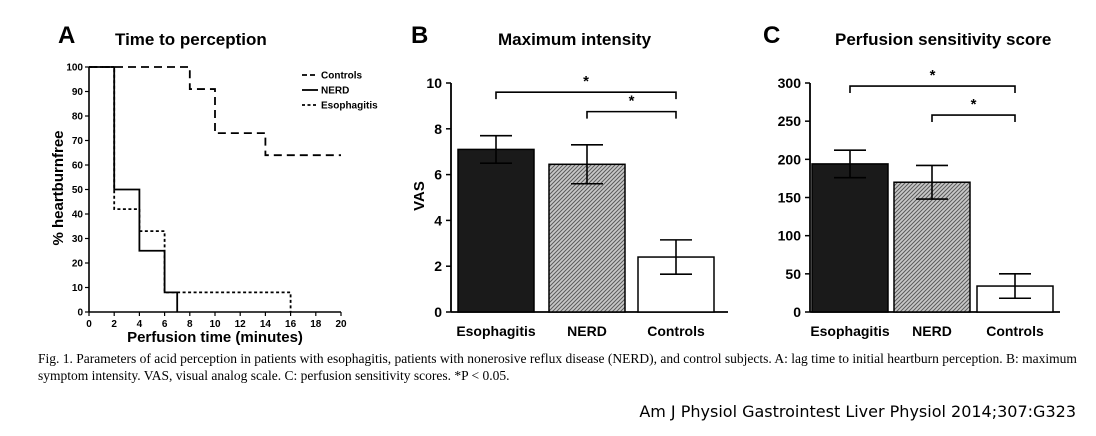 The image size is (1096, 436). What do you see at coordinates (434, 83) in the screenshot?
I see `panel-b-ytick-label: 10` at bounding box center [434, 83].